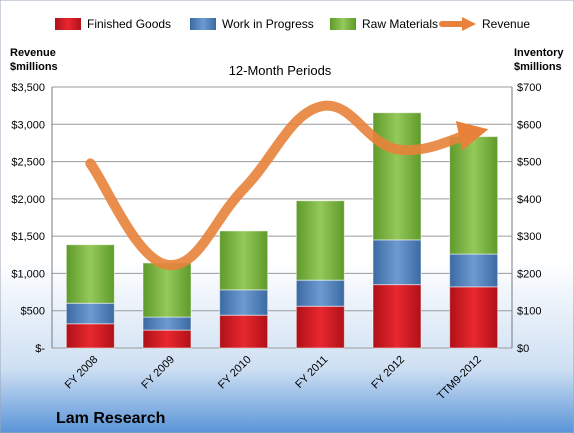 The width and height of the screenshot is (574, 433). I want to click on left-tick-label: $1,500, so click(28, 237).